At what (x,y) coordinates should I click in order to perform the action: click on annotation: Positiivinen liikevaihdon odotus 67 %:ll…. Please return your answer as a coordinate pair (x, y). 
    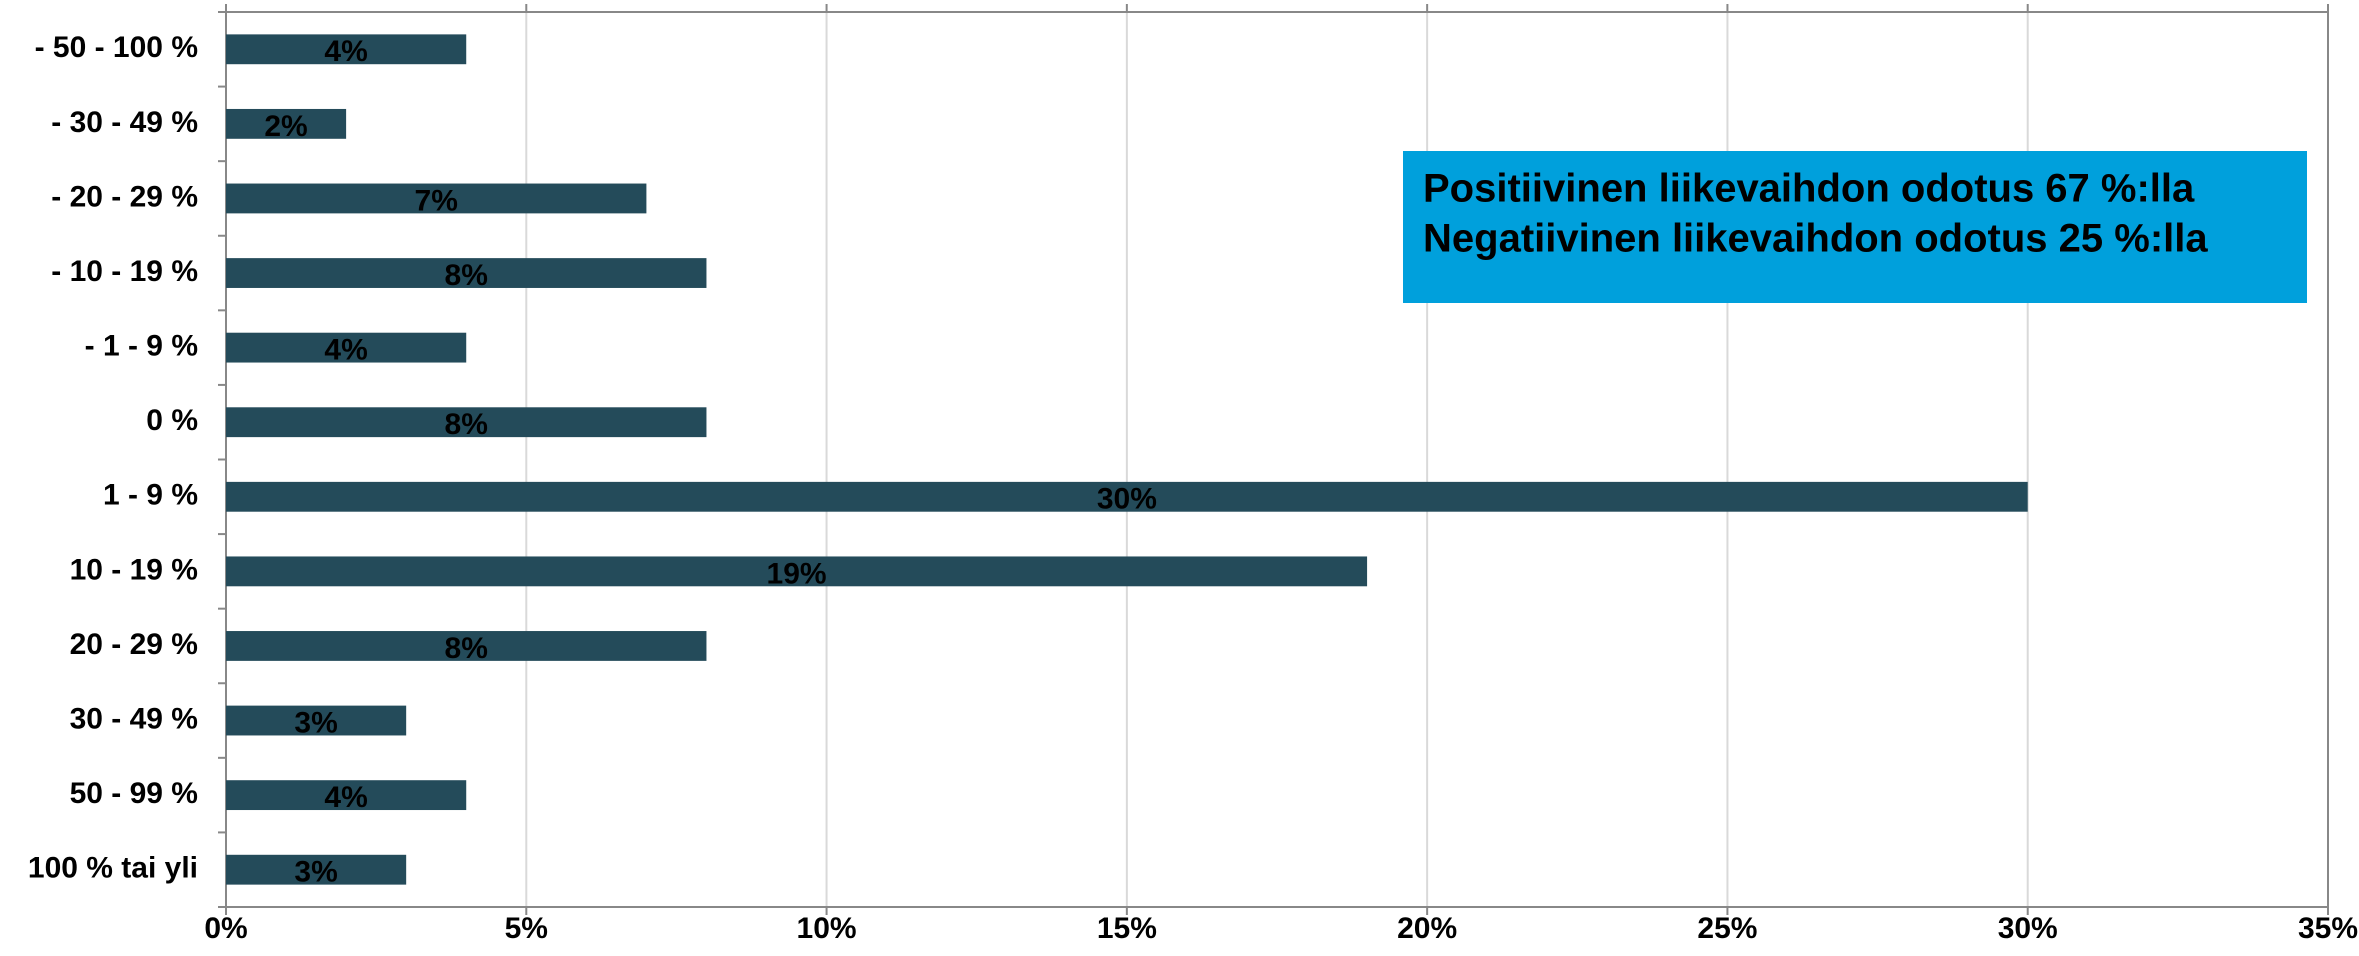
    Looking at the image, I should click on (1809, 189).